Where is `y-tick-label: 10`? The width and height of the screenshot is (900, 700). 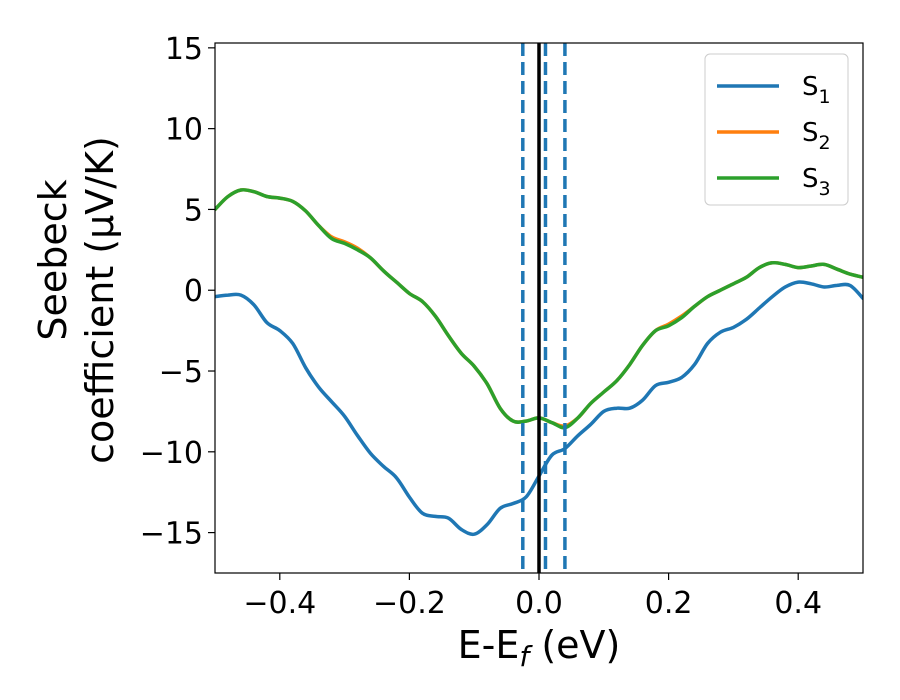
y-tick-label: 10 is located at coordinates (184, 130).